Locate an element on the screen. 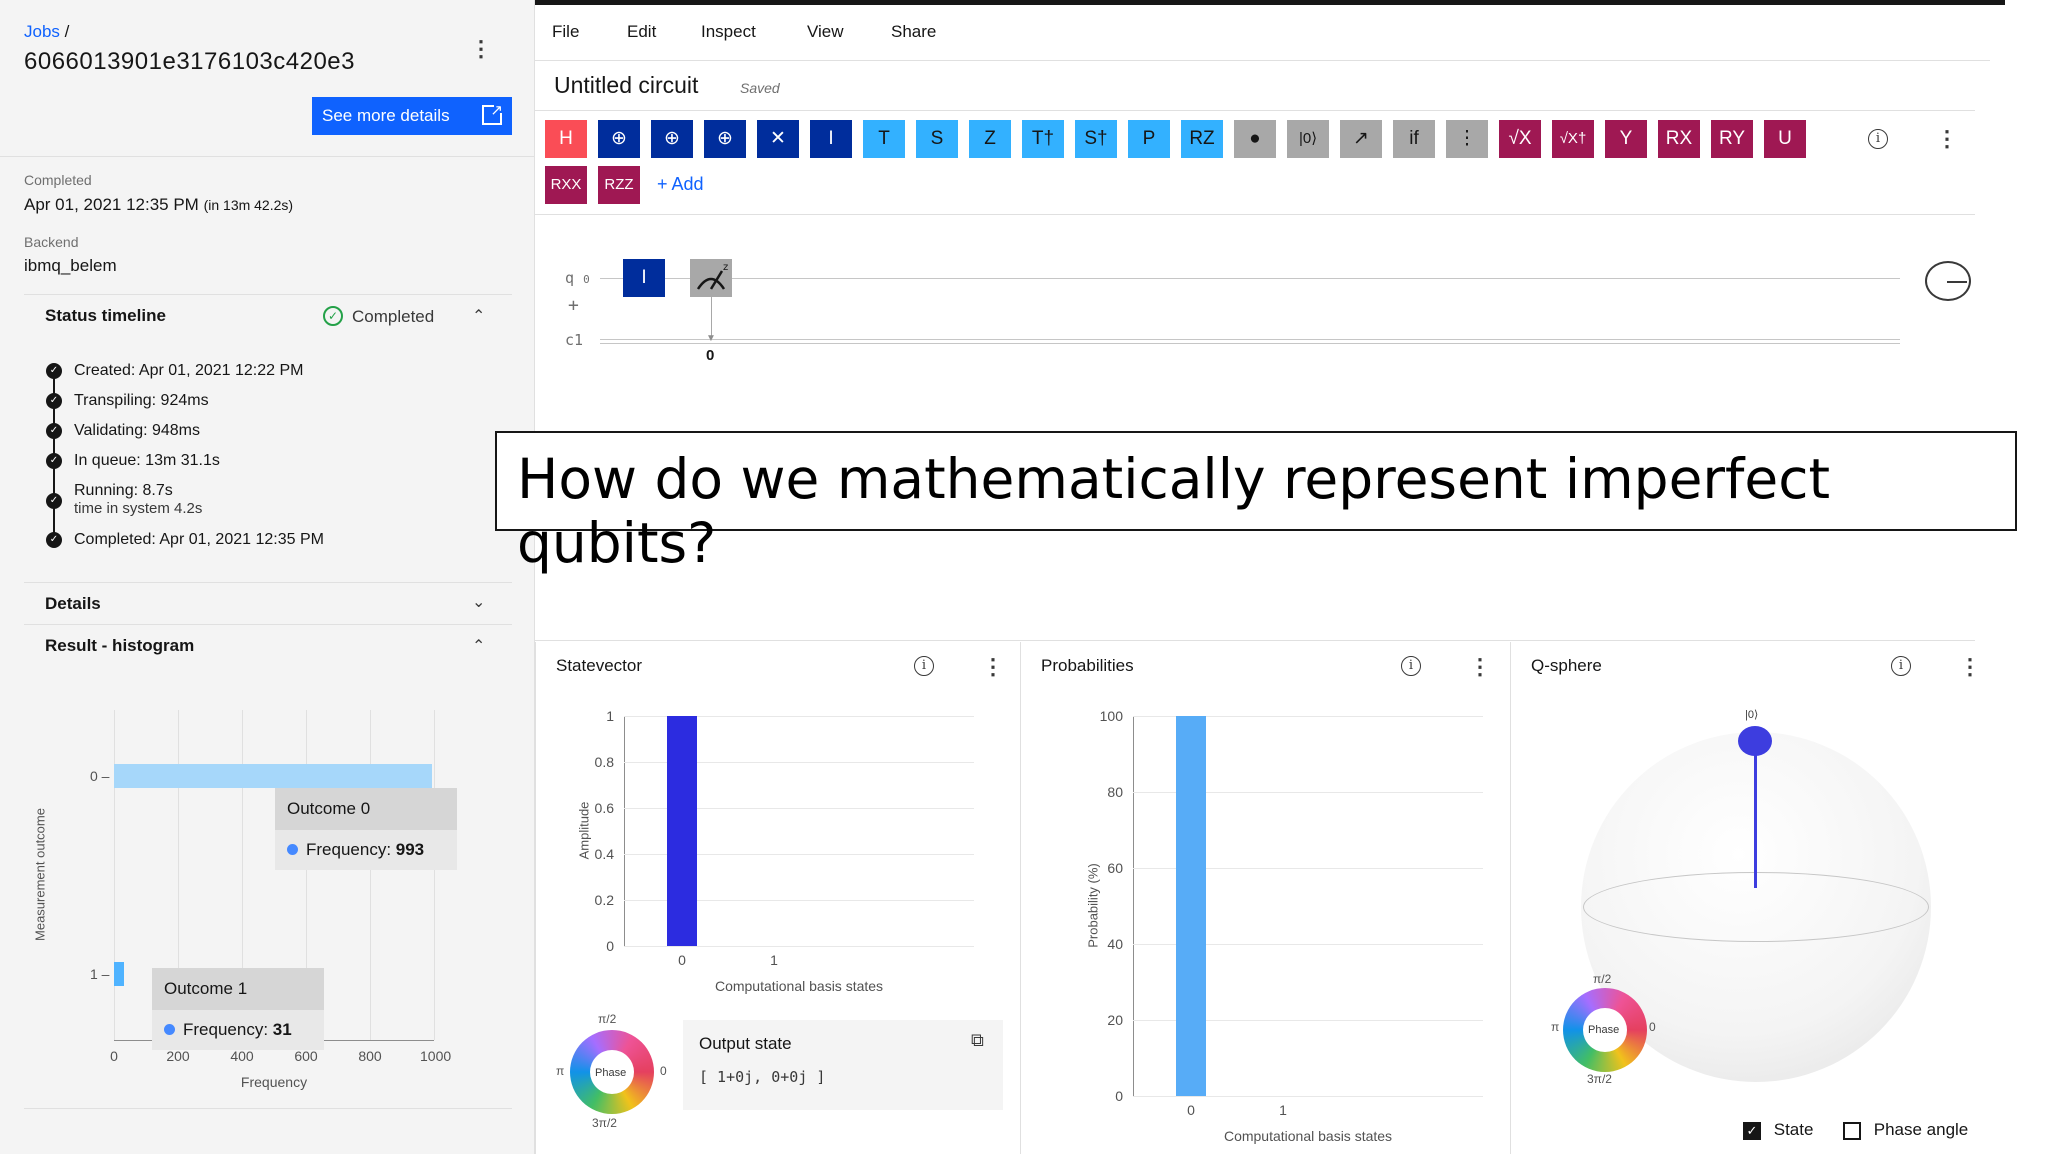 This screenshot has height=1154, width=2058. menu-view: View is located at coordinates (825, 31).